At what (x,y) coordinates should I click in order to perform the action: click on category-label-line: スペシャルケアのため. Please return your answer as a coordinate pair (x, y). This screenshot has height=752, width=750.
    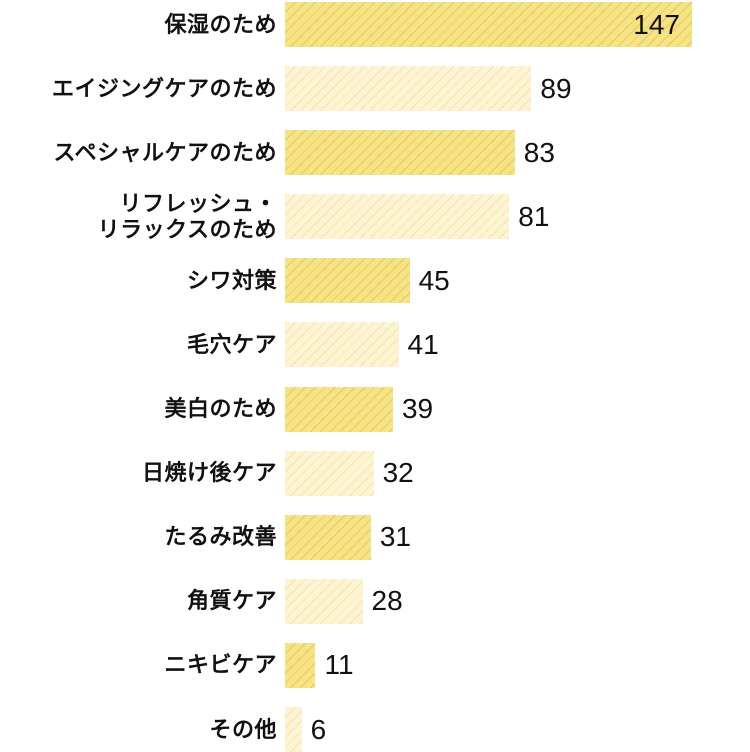
    Looking at the image, I should click on (165, 152).